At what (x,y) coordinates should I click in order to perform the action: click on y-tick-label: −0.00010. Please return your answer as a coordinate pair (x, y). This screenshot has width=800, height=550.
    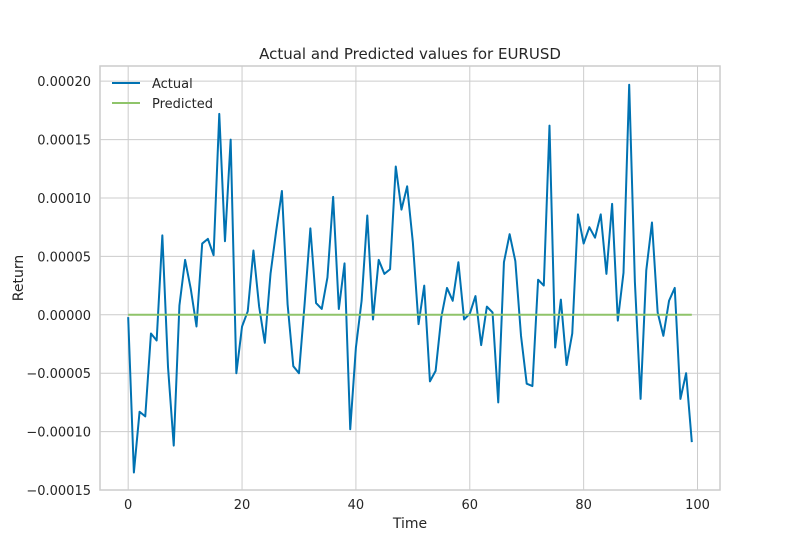
    Looking at the image, I should click on (58, 433).